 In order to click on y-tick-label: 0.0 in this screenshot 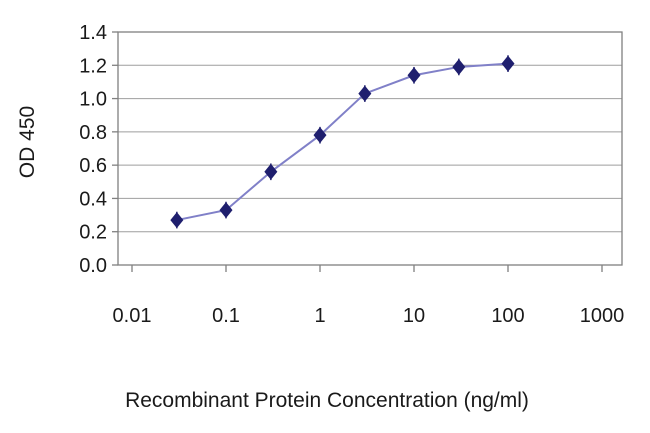, I will do `click(93, 266)`.